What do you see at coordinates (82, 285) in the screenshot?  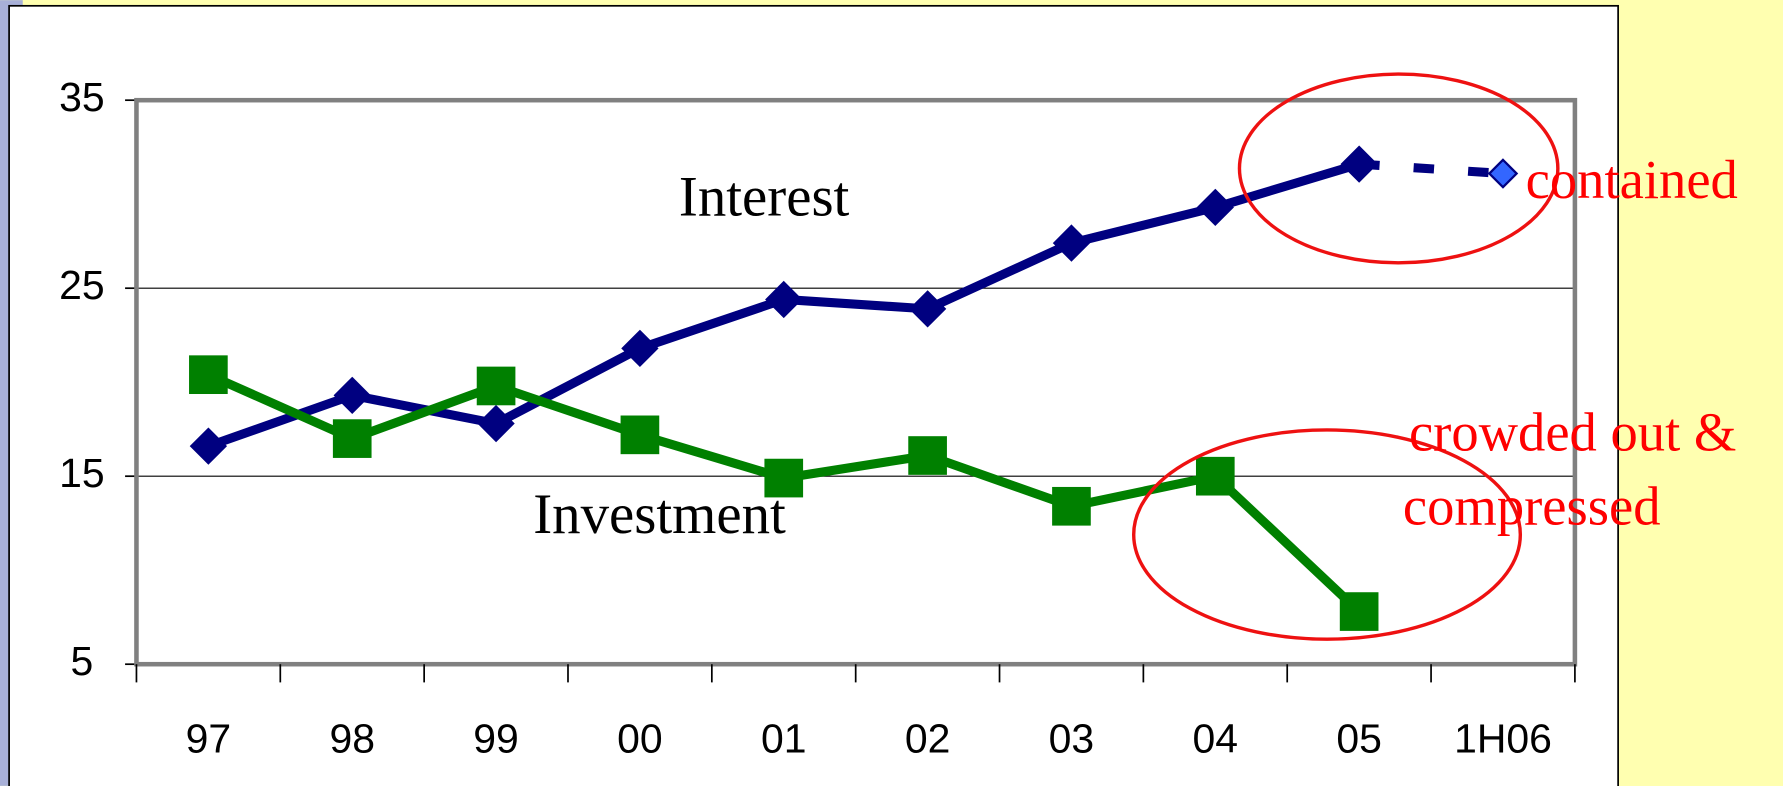 I see `y-tick-label: 25` at bounding box center [82, 285].